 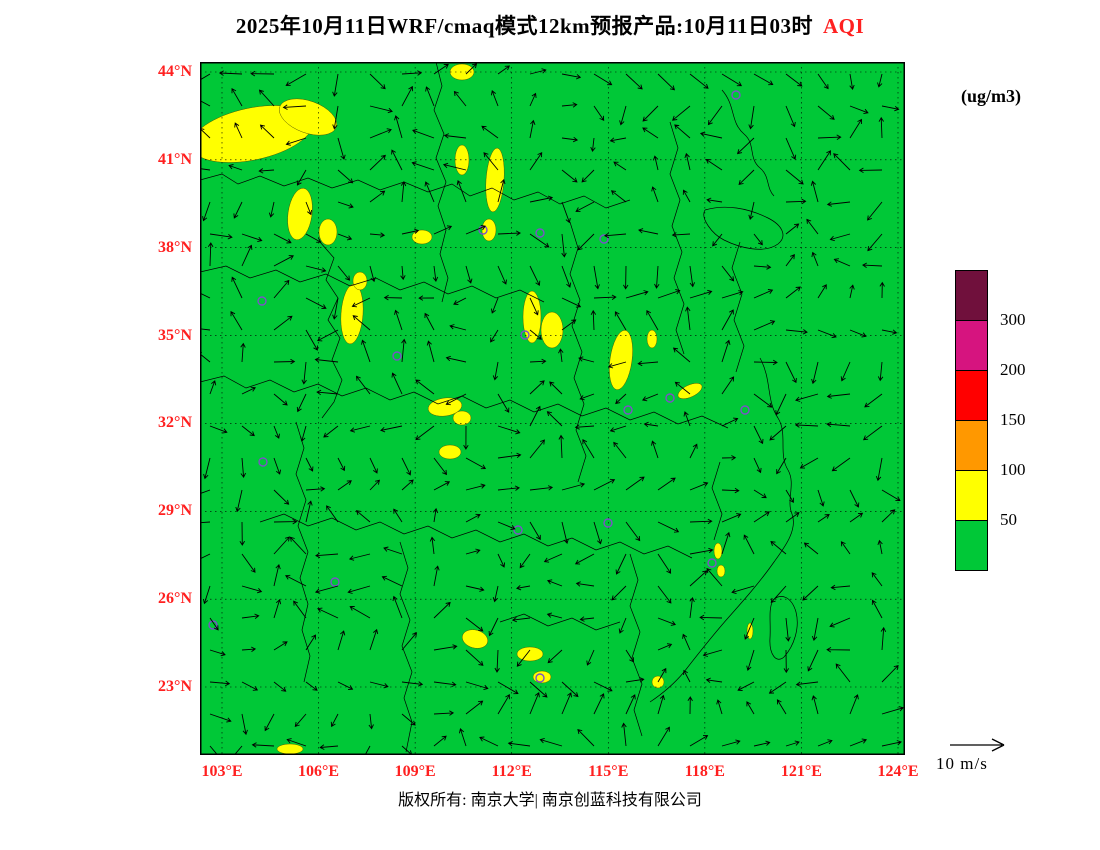 I want to click on title-main: 2025年10月11日WRF/cmaq模式12km预报产品:10月11日03时, so click(x=524, y=26).